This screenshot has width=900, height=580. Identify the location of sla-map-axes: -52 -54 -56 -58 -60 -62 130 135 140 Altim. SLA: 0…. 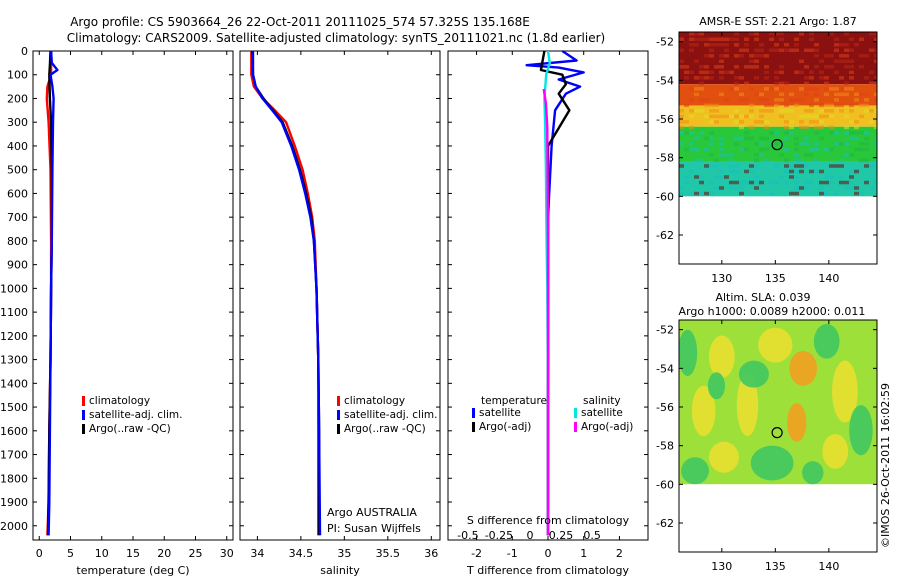
(767, 432).